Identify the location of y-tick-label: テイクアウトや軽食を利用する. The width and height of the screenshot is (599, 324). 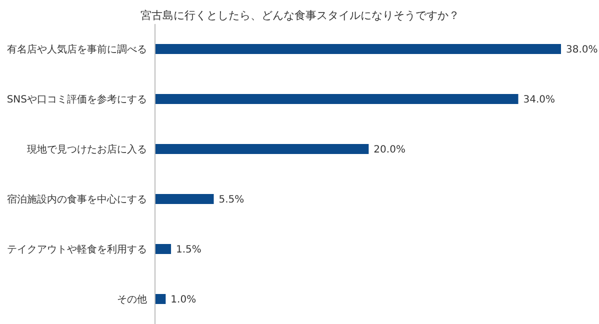
(77, 250).